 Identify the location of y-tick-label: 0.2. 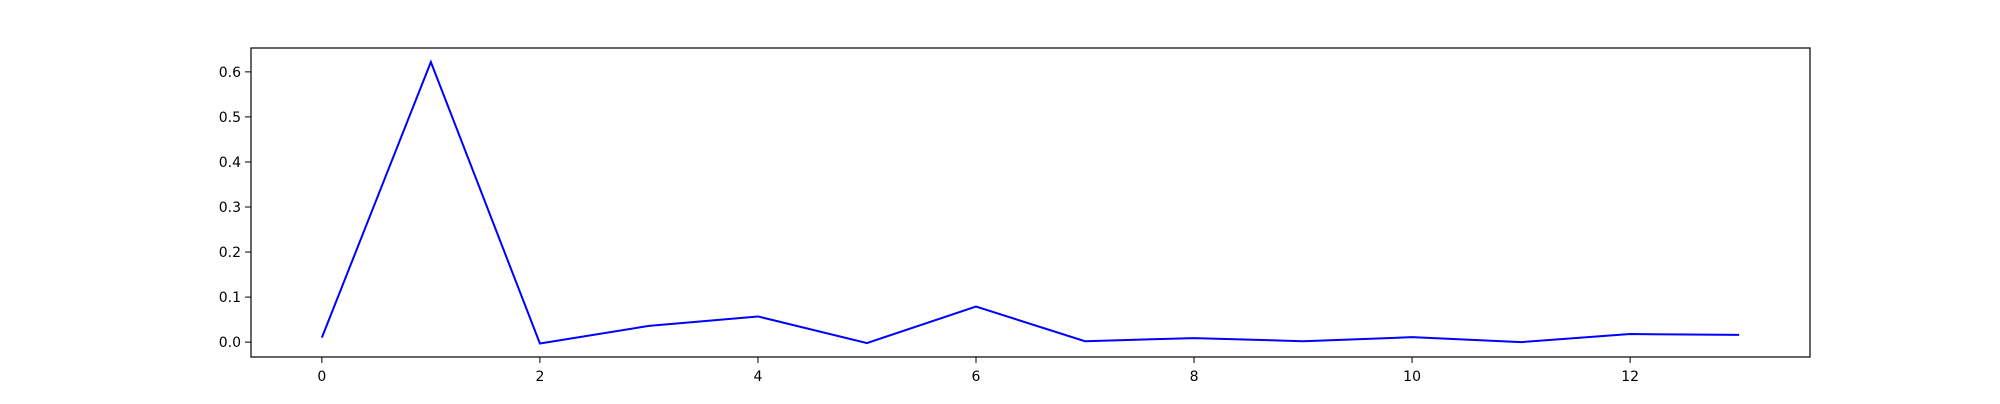
(230, 253).